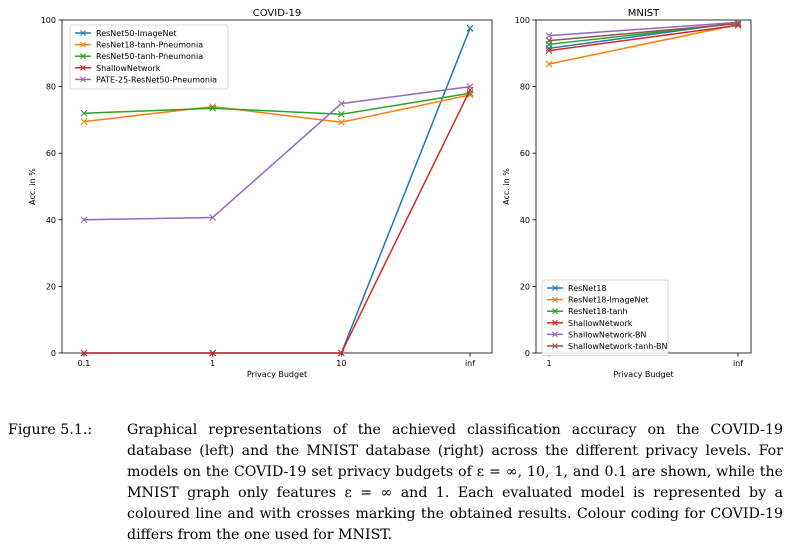  What do you see at coordinates (549, 64) in the screenshot?
I see `mnist-point-resnet18-imagenet` at bounding box center [549, 64].